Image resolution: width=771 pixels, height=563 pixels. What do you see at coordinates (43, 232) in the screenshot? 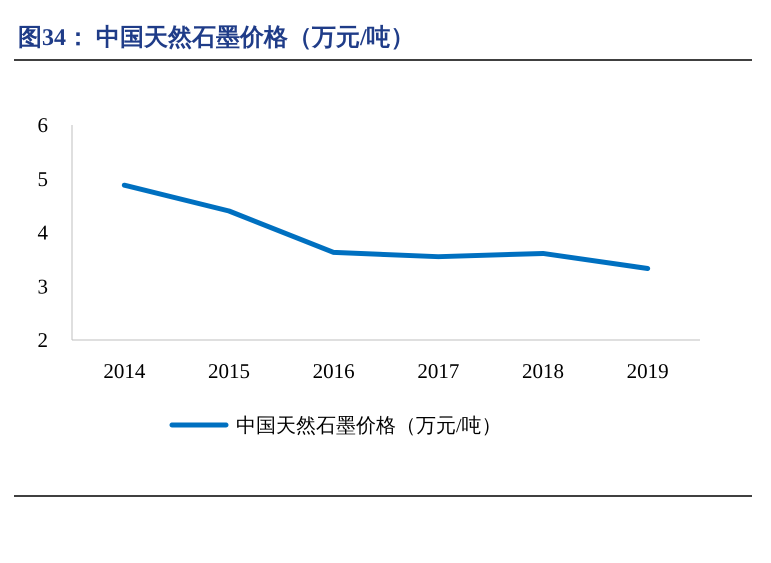
I see `y-tick-label: 4` at bounding box center [43, 232].